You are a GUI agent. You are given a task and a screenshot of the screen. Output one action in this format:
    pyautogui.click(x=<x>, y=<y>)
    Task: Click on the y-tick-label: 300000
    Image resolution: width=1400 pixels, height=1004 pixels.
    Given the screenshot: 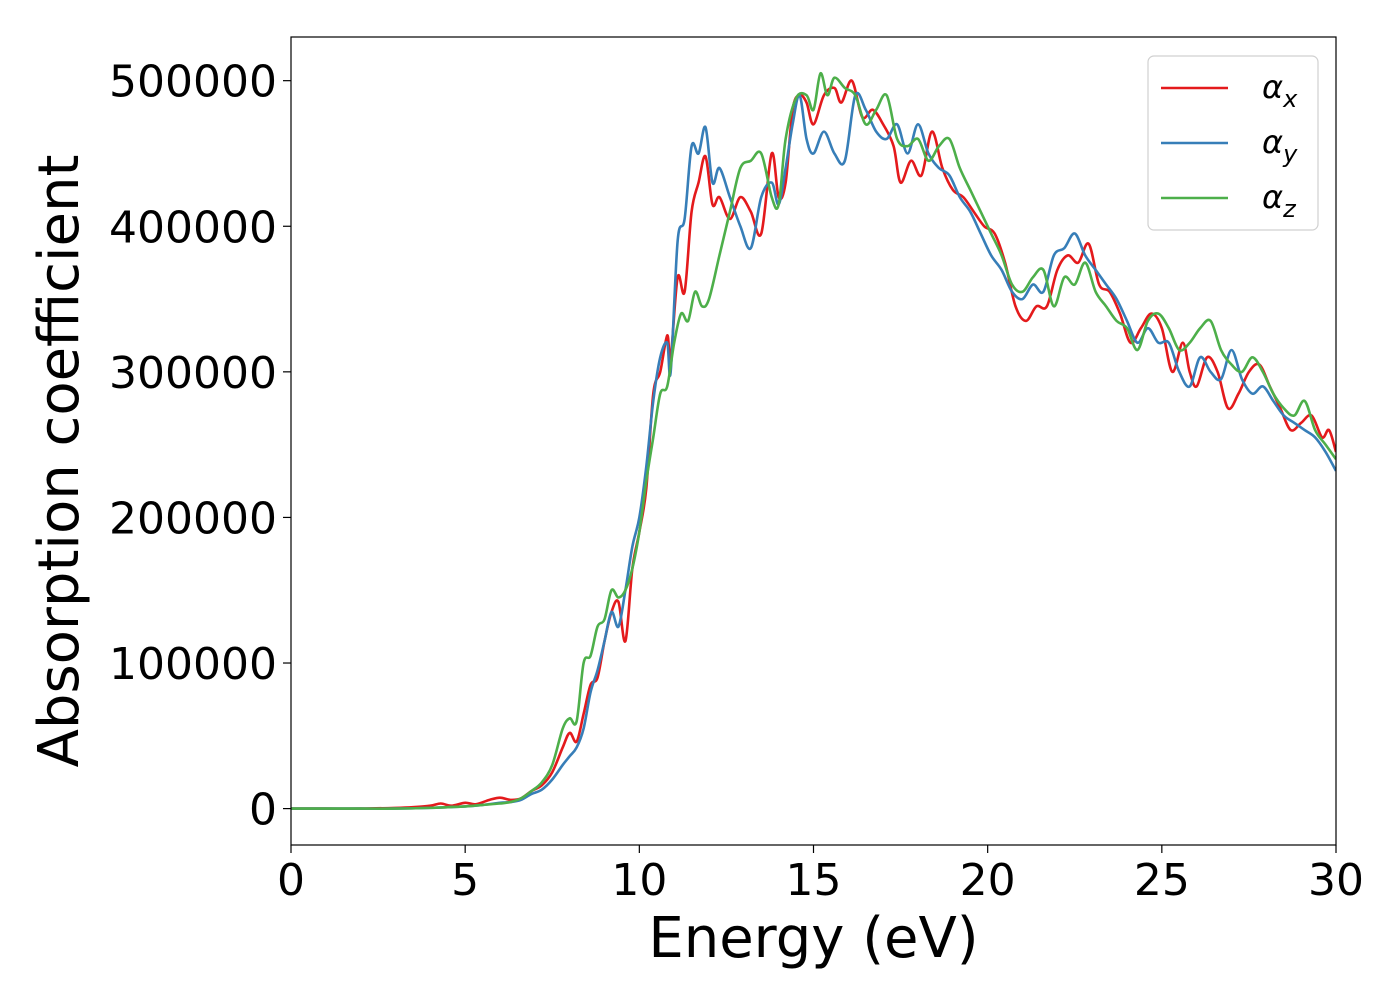 What is the action you would take?
    pyautogui.click(x=193, y=373)
    